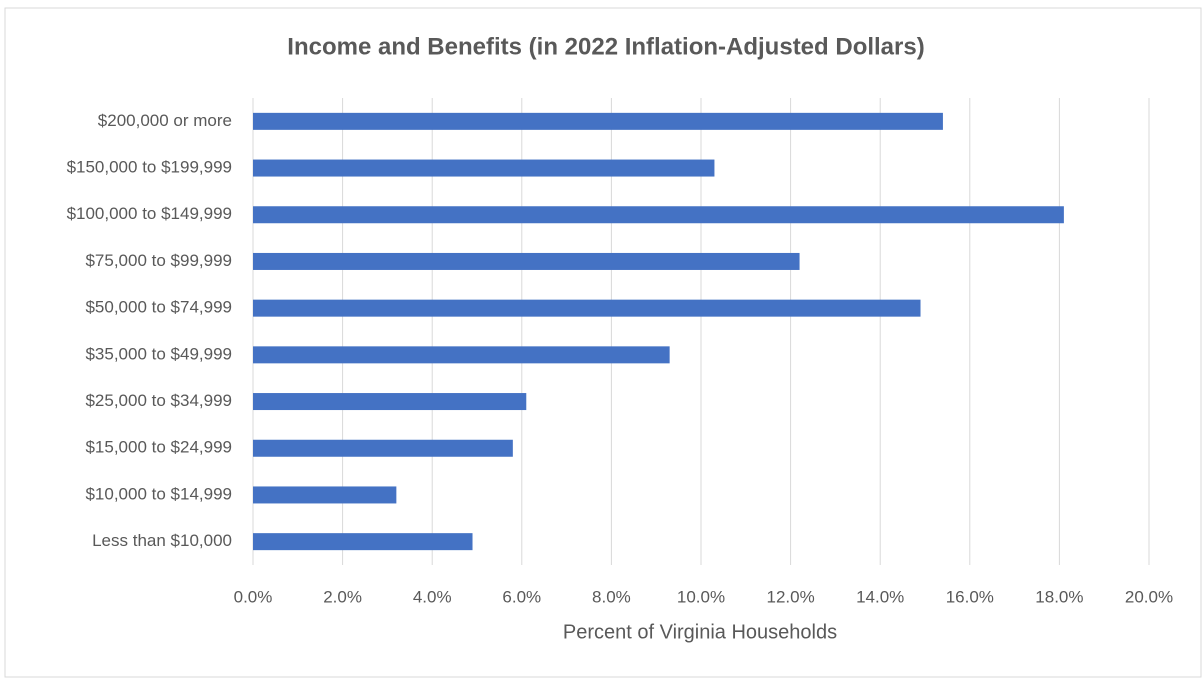 The height and width of the screenshot is (679, 1203). Describe the element at coordinates (790, 596) in the screenshot. I see `x-tick-label: 12.0%` at that location.